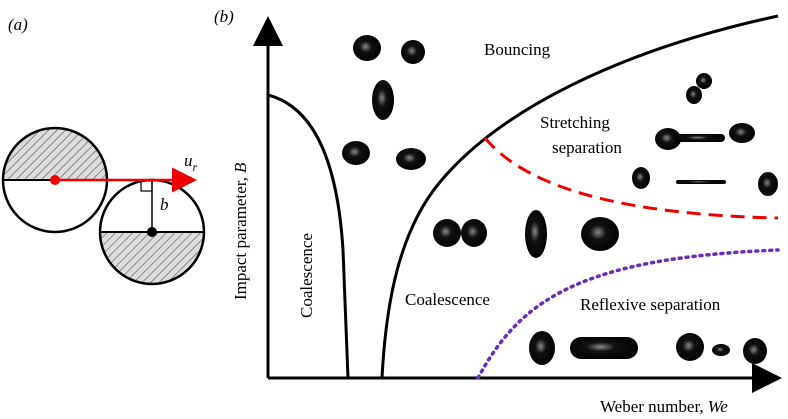 This screenshot has width=788, height=419. I want to click on region-label: separation, so click(587, 147).